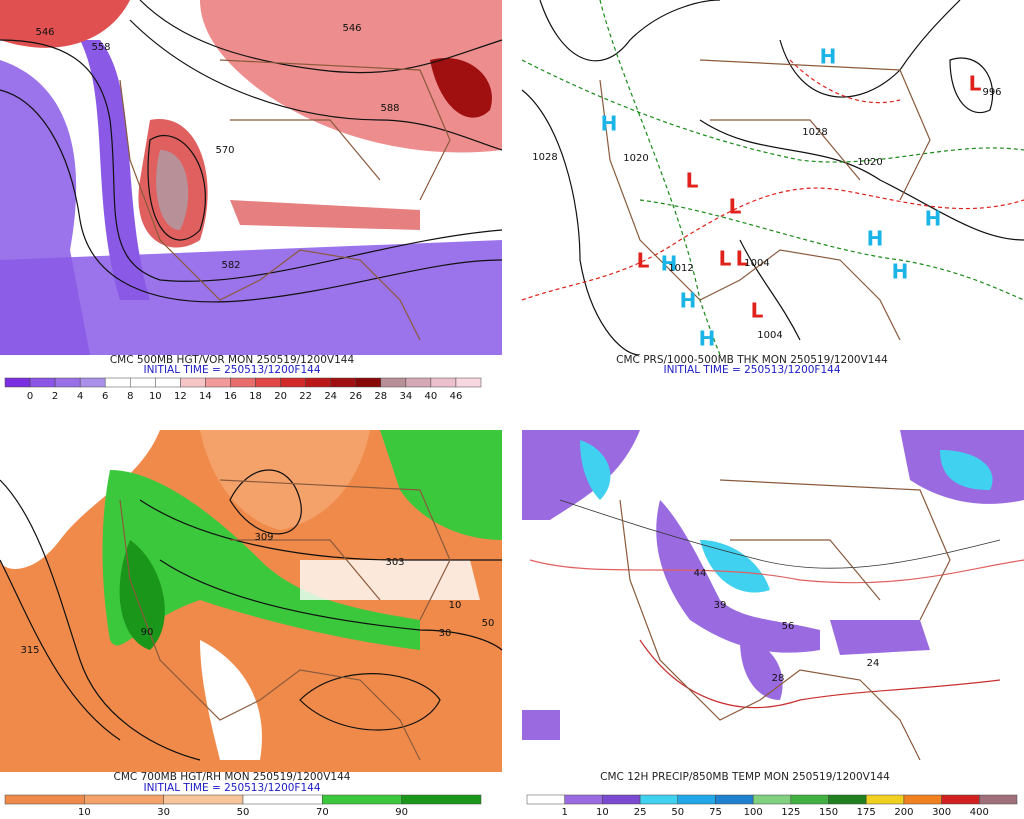 This screenshot has width=1024, height=819. What do you see at coordinates (100, 47) in the screenshot?
I see `map-label: 558` at bounding box center [100, 47].